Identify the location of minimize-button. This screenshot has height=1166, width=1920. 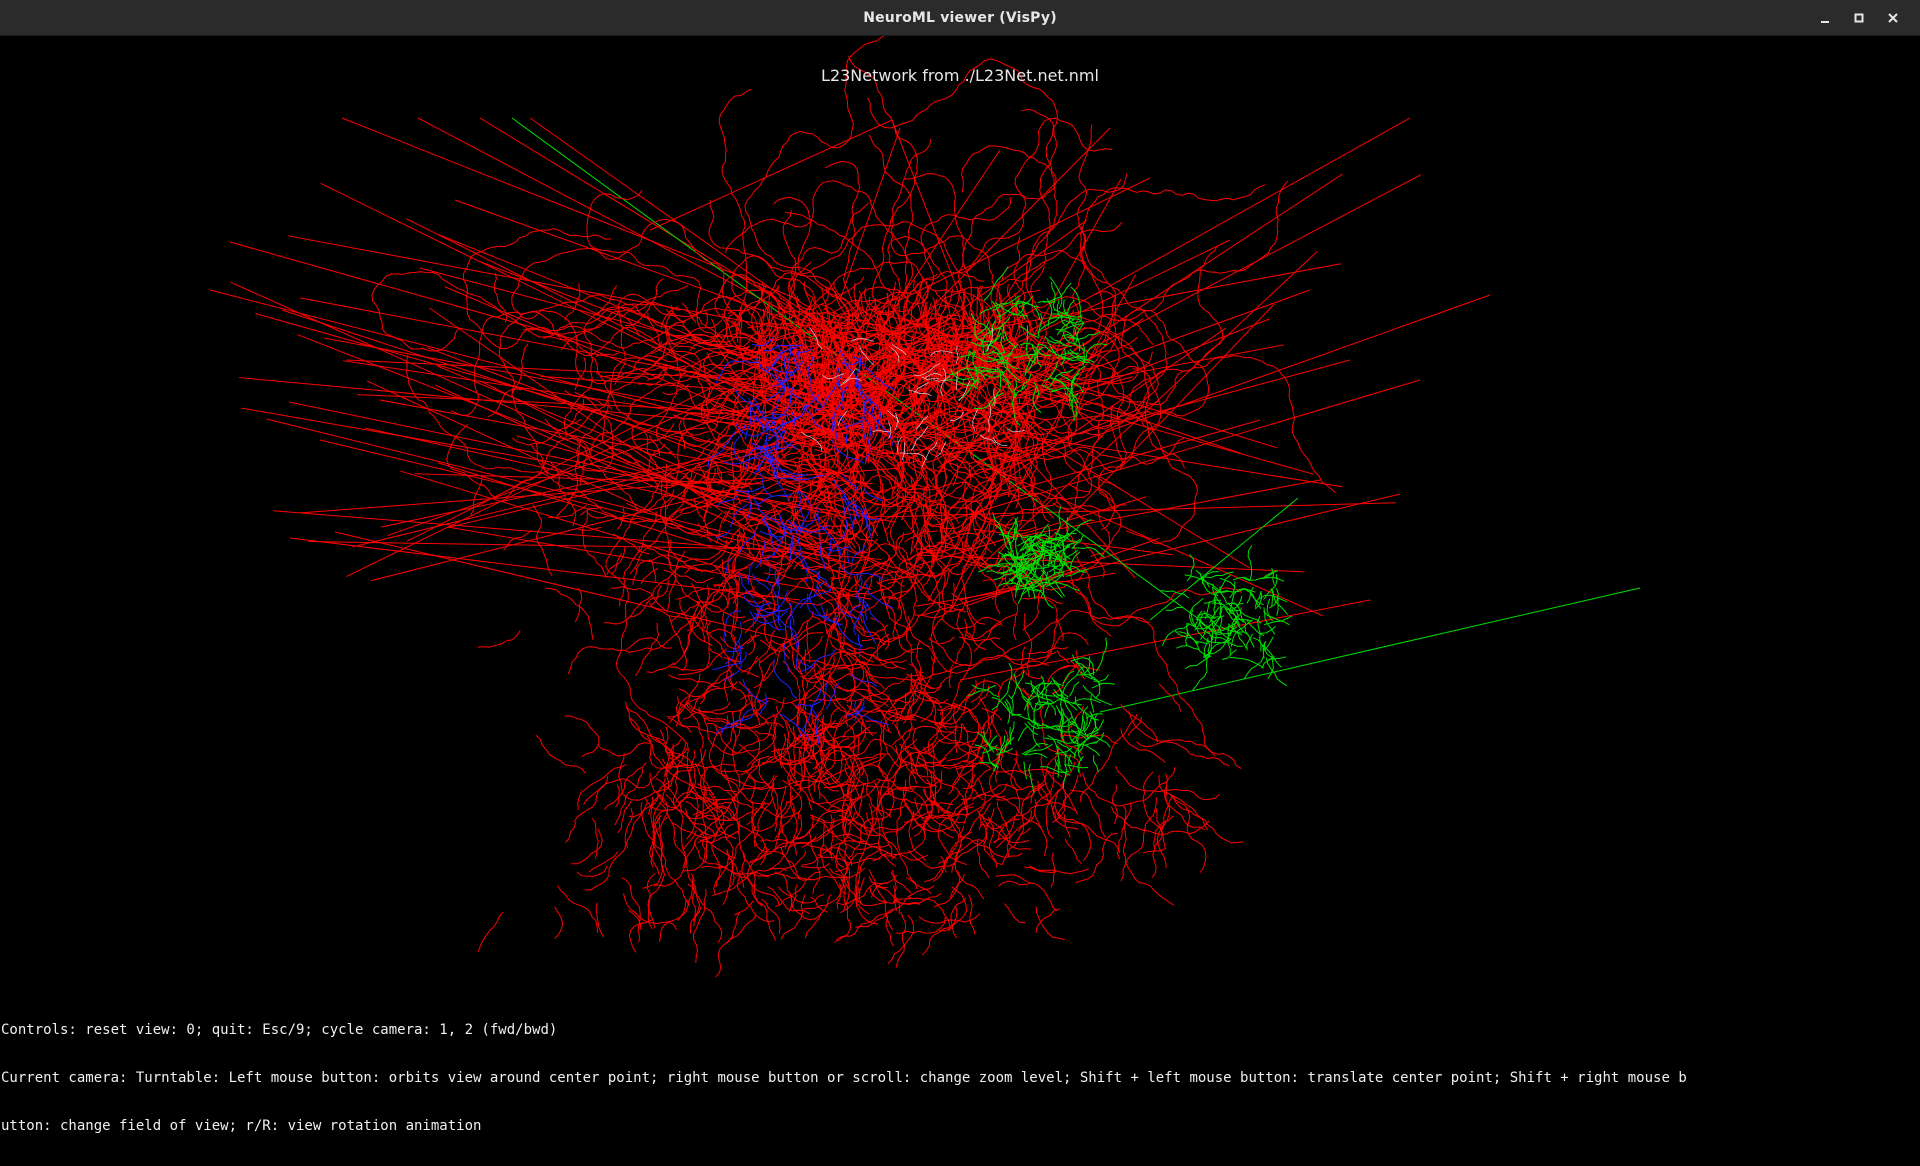
(1825, 18).